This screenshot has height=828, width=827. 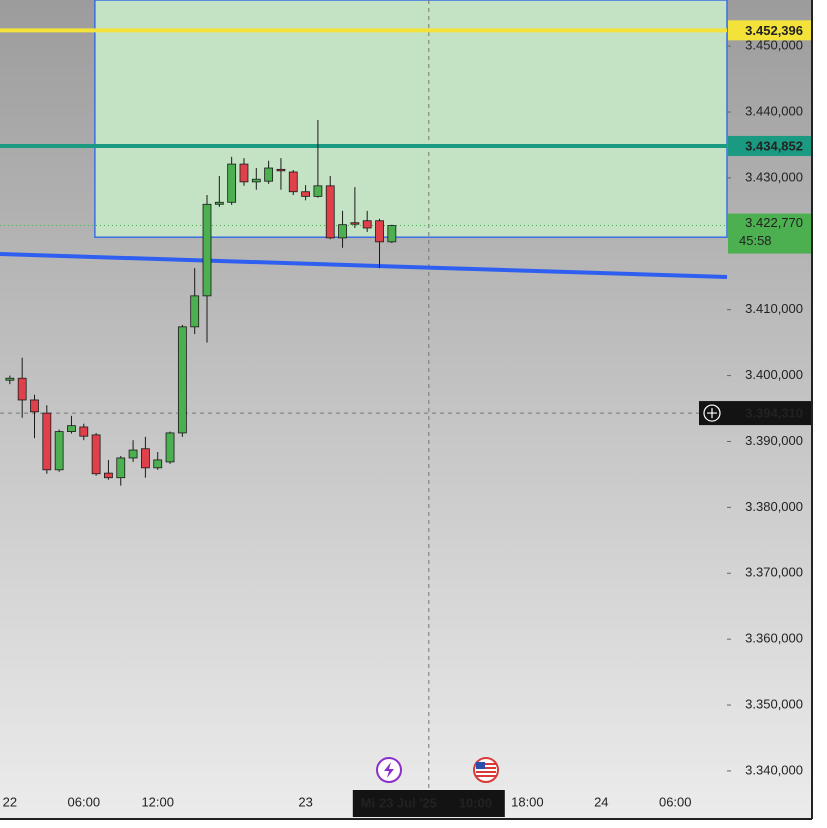 What do you see at coordinates (601, 801) in the screenshot?
I see `x-tick-label: 24` at bounding box center [601, 801].